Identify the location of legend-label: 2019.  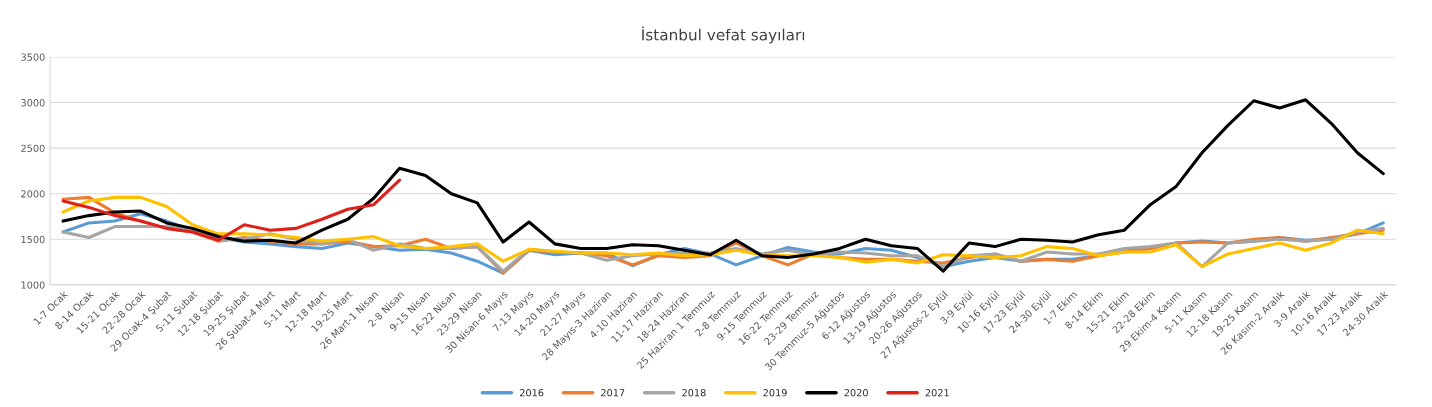
(775, 393).